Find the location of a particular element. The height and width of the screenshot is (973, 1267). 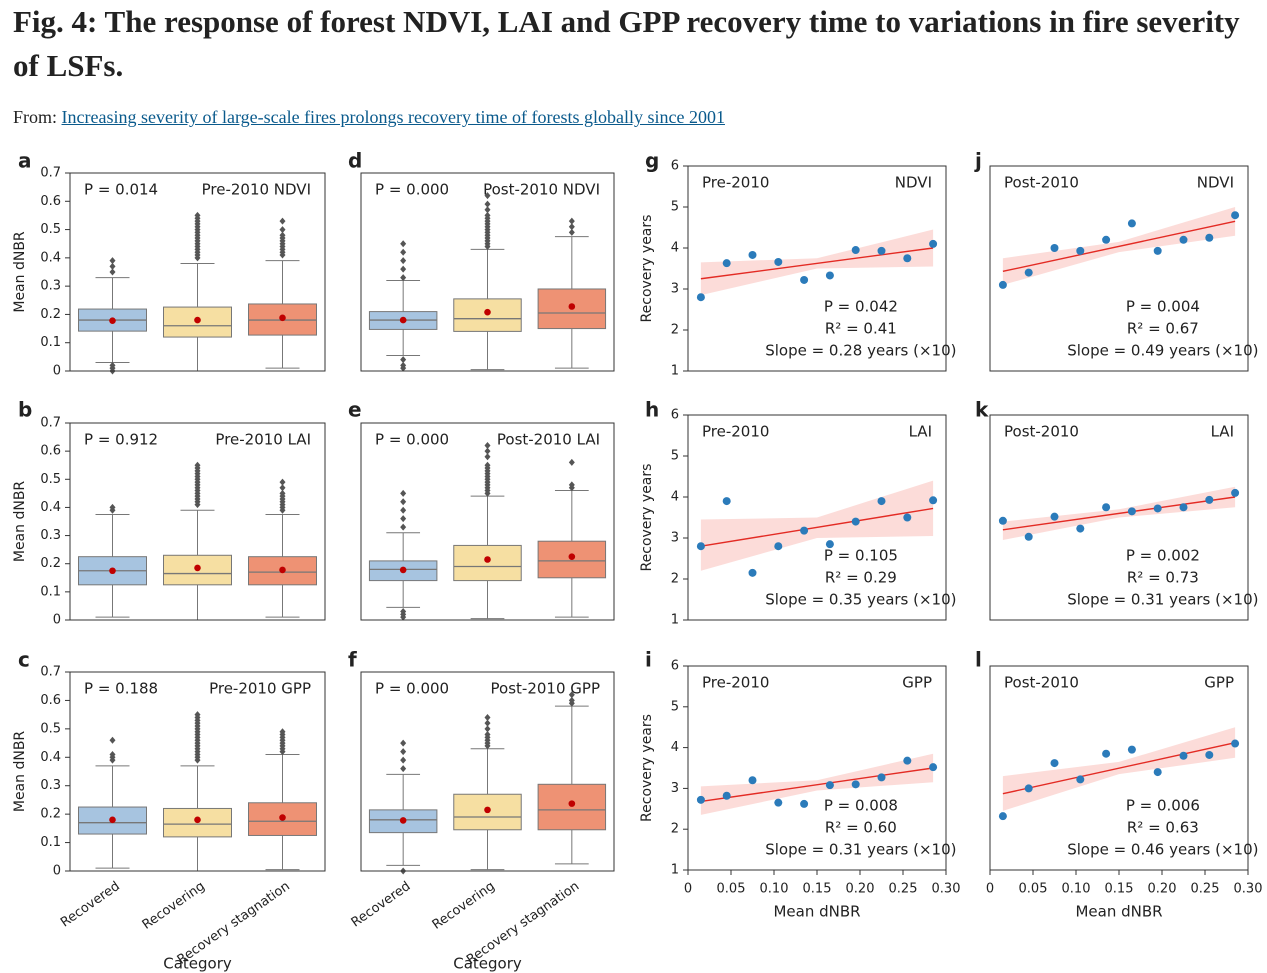

annotation: P = 0.912 is located at coordinates (121, 440).